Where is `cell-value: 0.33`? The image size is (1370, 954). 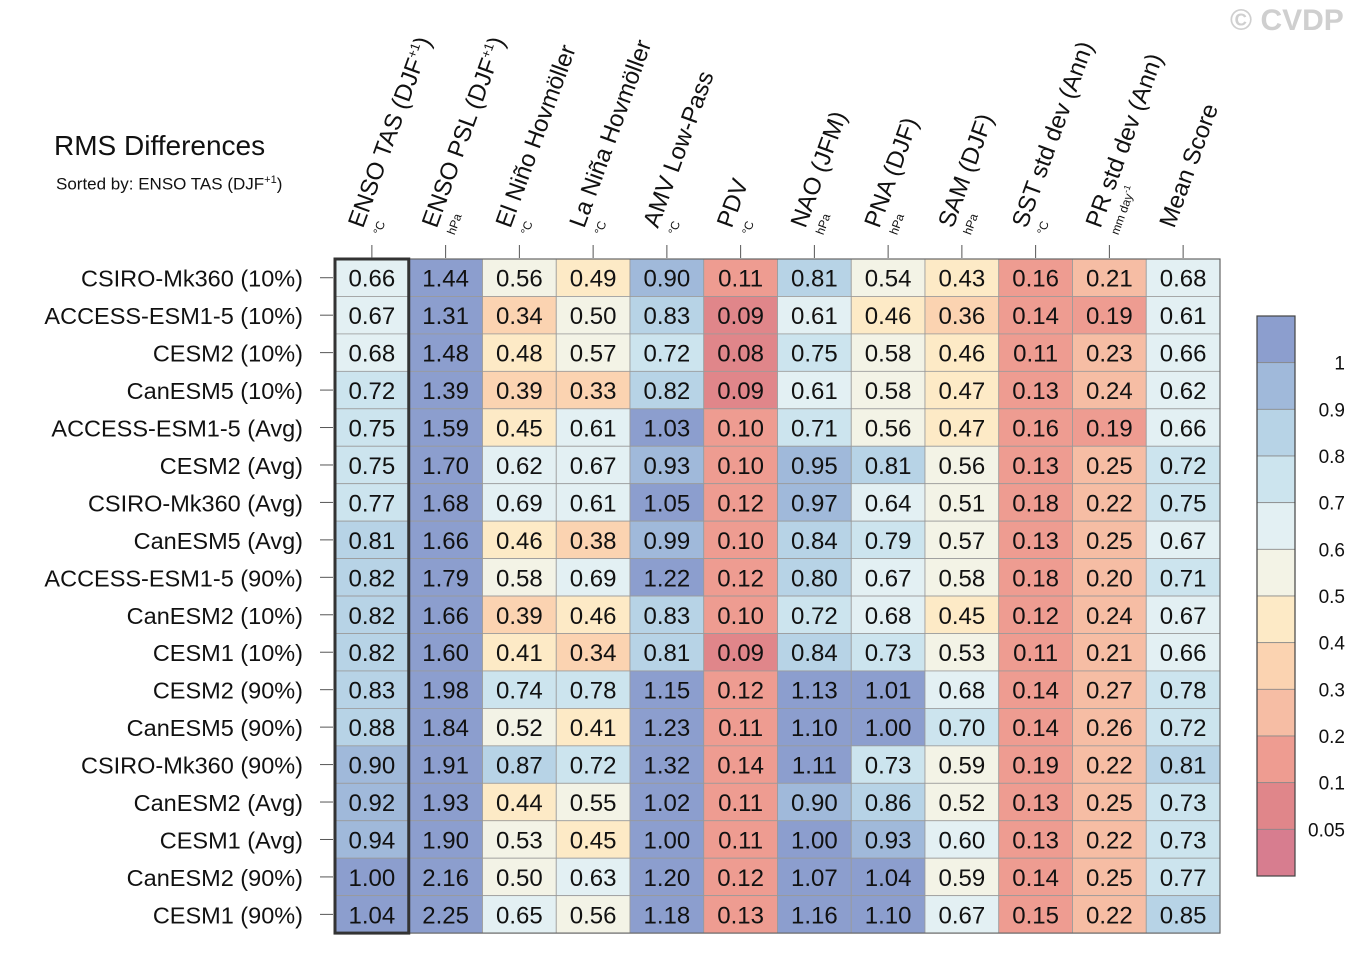
cell-value: 0.33 is located at coordinates (593, 391).